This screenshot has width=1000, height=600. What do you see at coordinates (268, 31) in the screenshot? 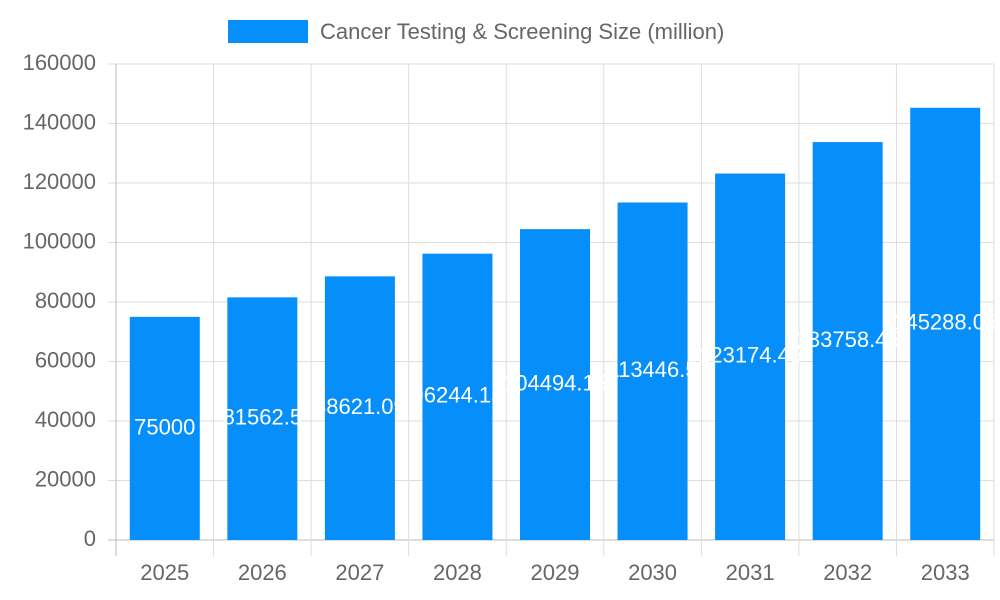
I see `legend-swatch` at bounding box center [268, 31].